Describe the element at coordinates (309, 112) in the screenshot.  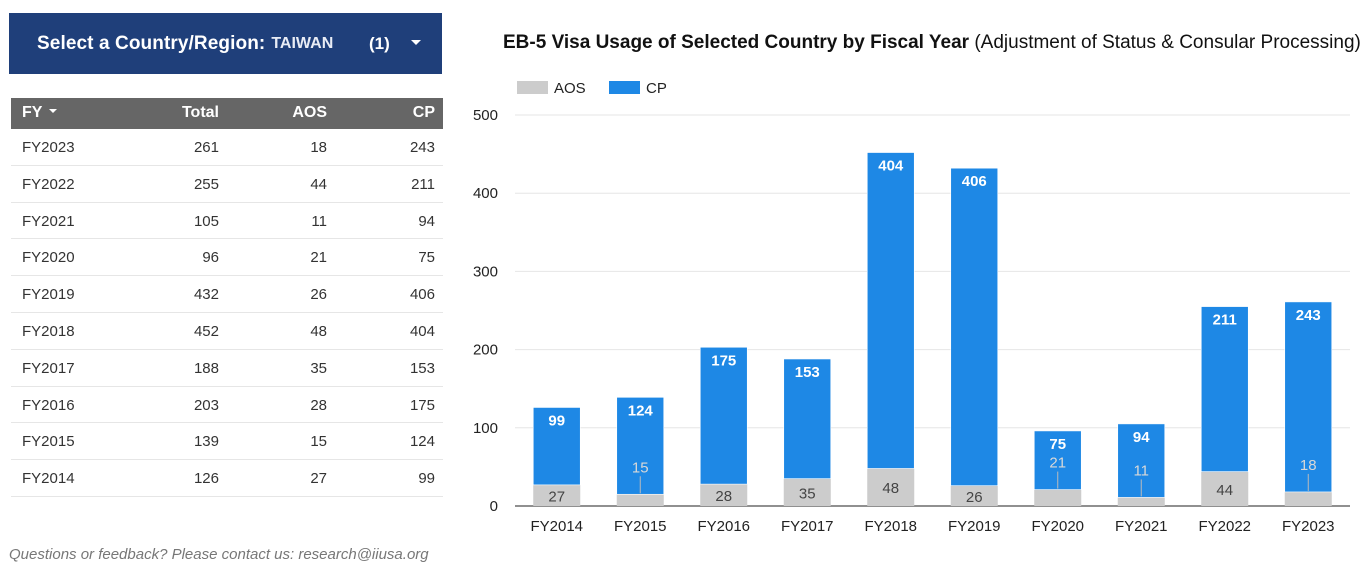
I see `column-header-aos: AOS` at that location.